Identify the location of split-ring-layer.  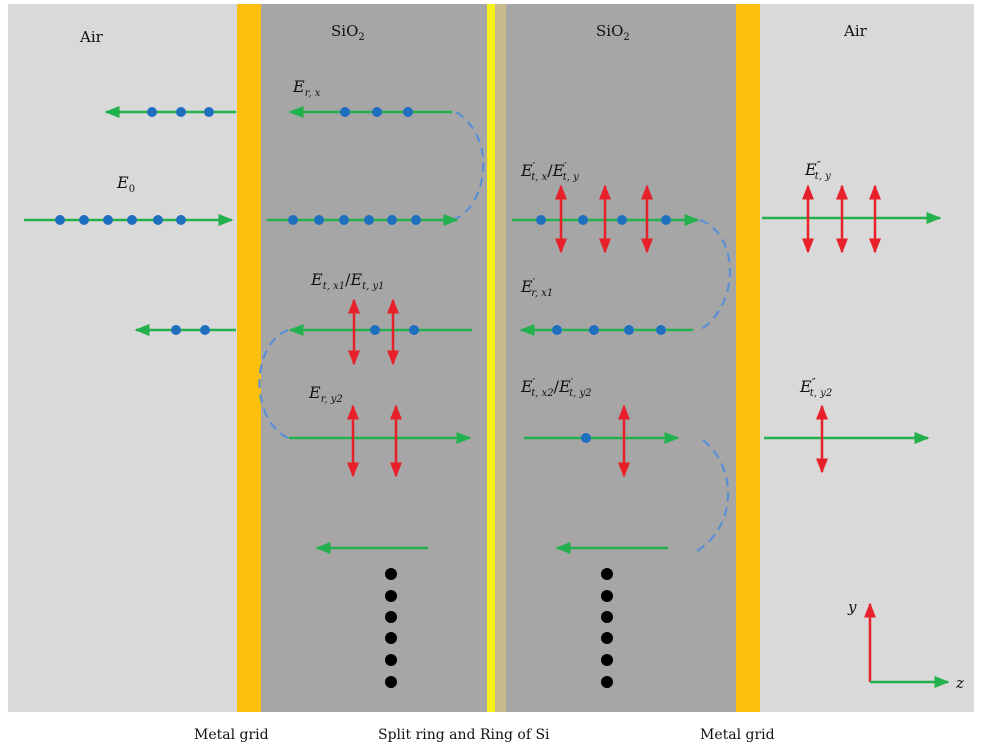
(491, 358).